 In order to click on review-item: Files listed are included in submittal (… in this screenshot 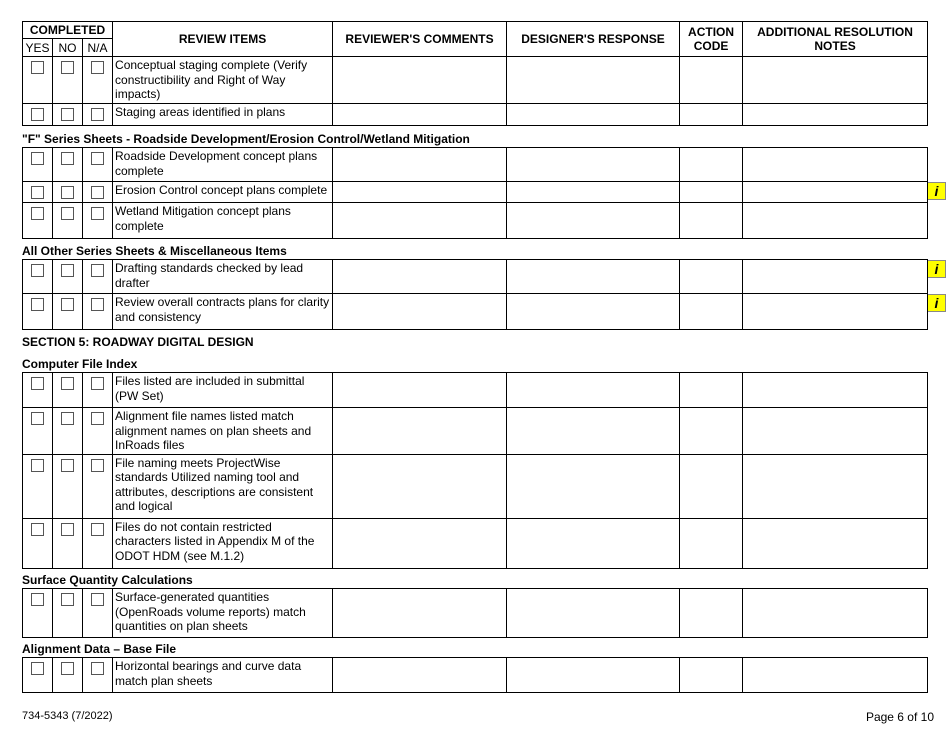, I will do `click(222, 390)`.